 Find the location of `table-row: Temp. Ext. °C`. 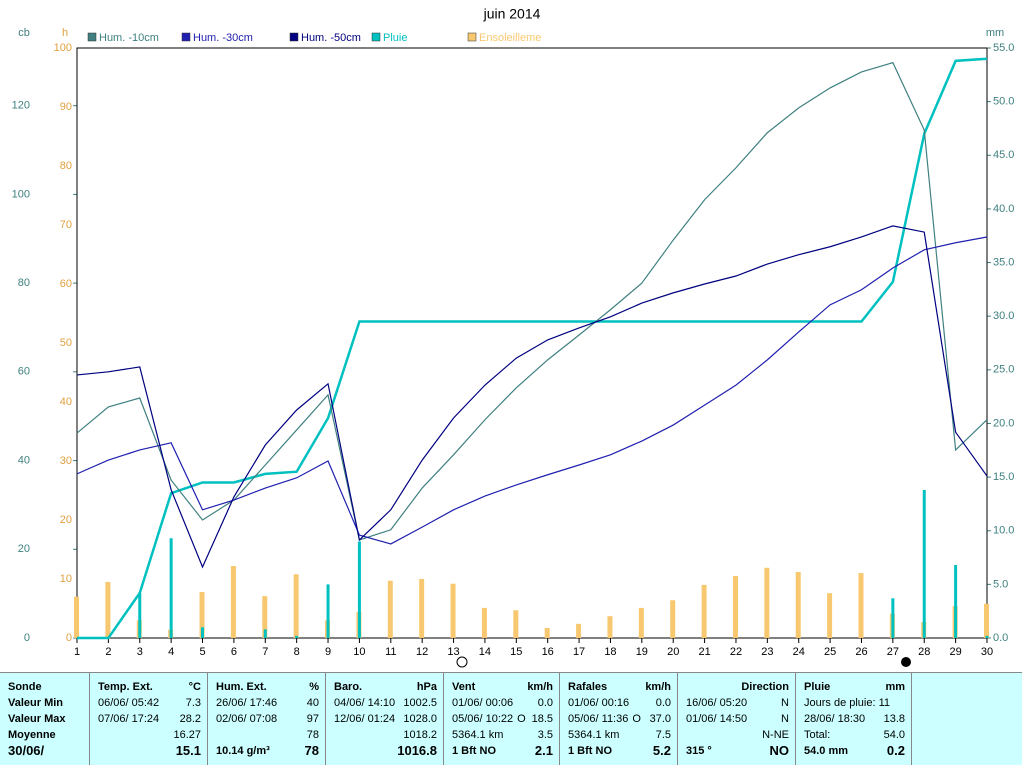

table-row: Temp. Ext. °C is located at coordinates (149, 687).